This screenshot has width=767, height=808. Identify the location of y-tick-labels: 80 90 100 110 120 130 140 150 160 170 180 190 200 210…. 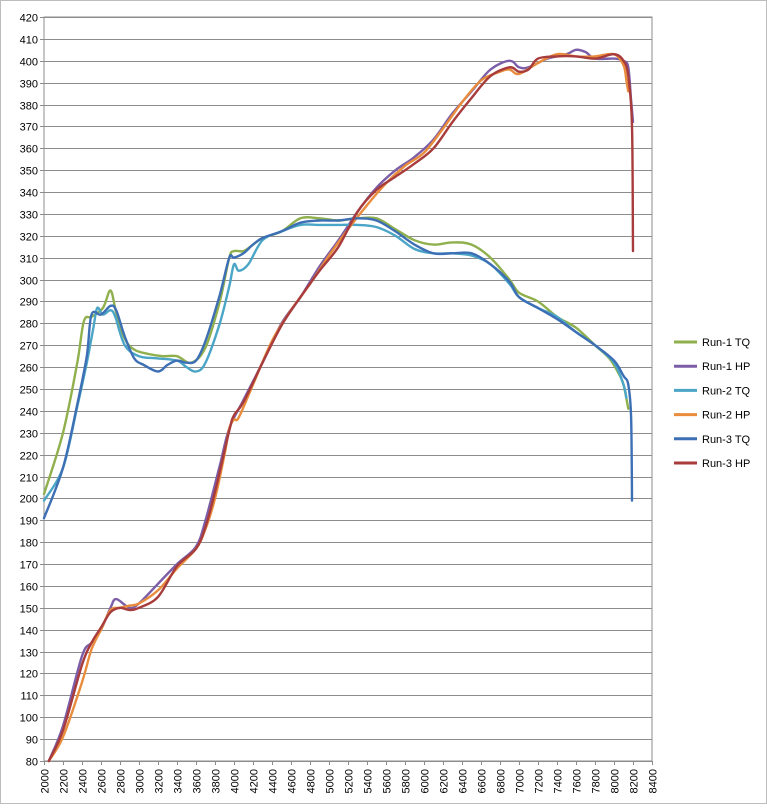
(29, 391).